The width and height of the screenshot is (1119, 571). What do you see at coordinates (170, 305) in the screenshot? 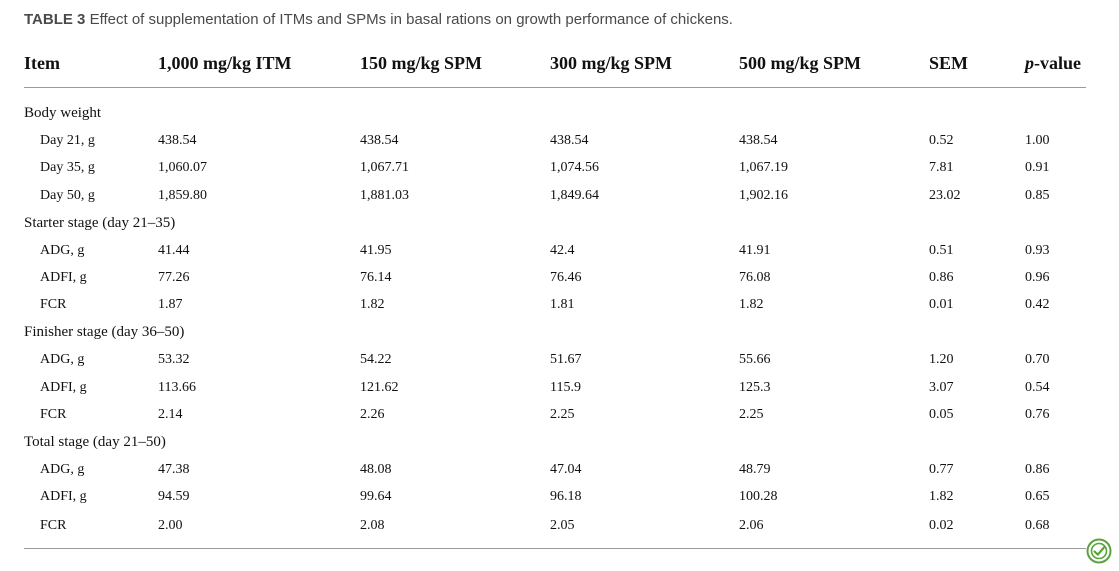
I see `cell-itm-1000: 1.87` at bounding box center [170, 305].